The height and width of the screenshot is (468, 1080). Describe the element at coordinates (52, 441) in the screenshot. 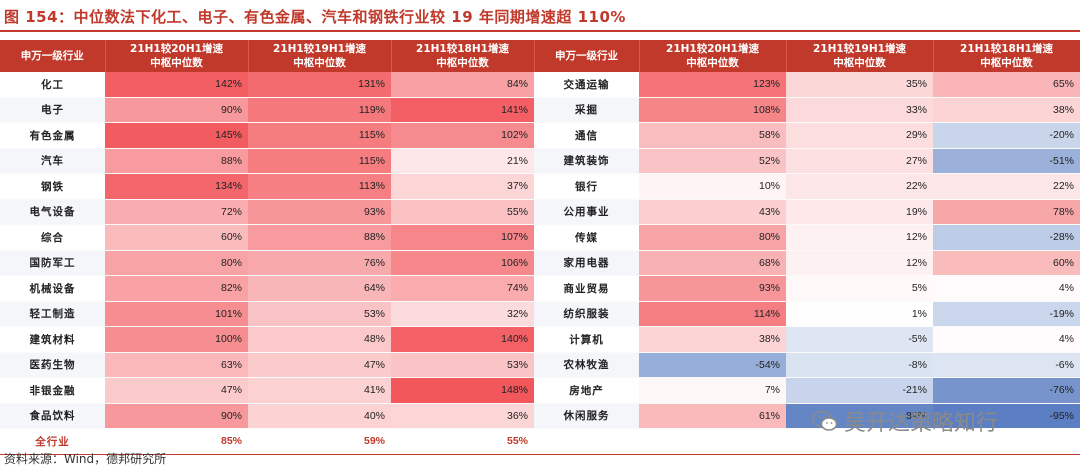

I see `total-label: 全行业` at that location.